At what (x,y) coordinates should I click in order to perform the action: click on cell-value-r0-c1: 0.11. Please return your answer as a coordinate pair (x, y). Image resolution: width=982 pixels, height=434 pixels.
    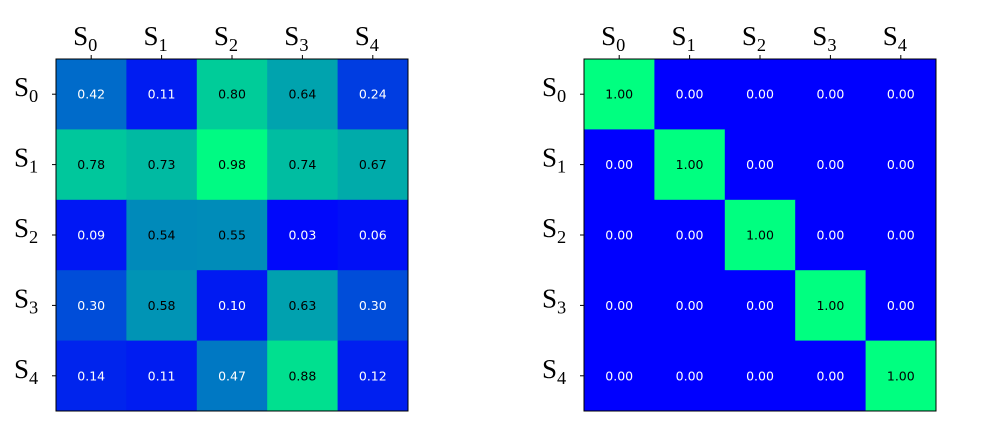
    Looking at the image, I should click on (162, 94).